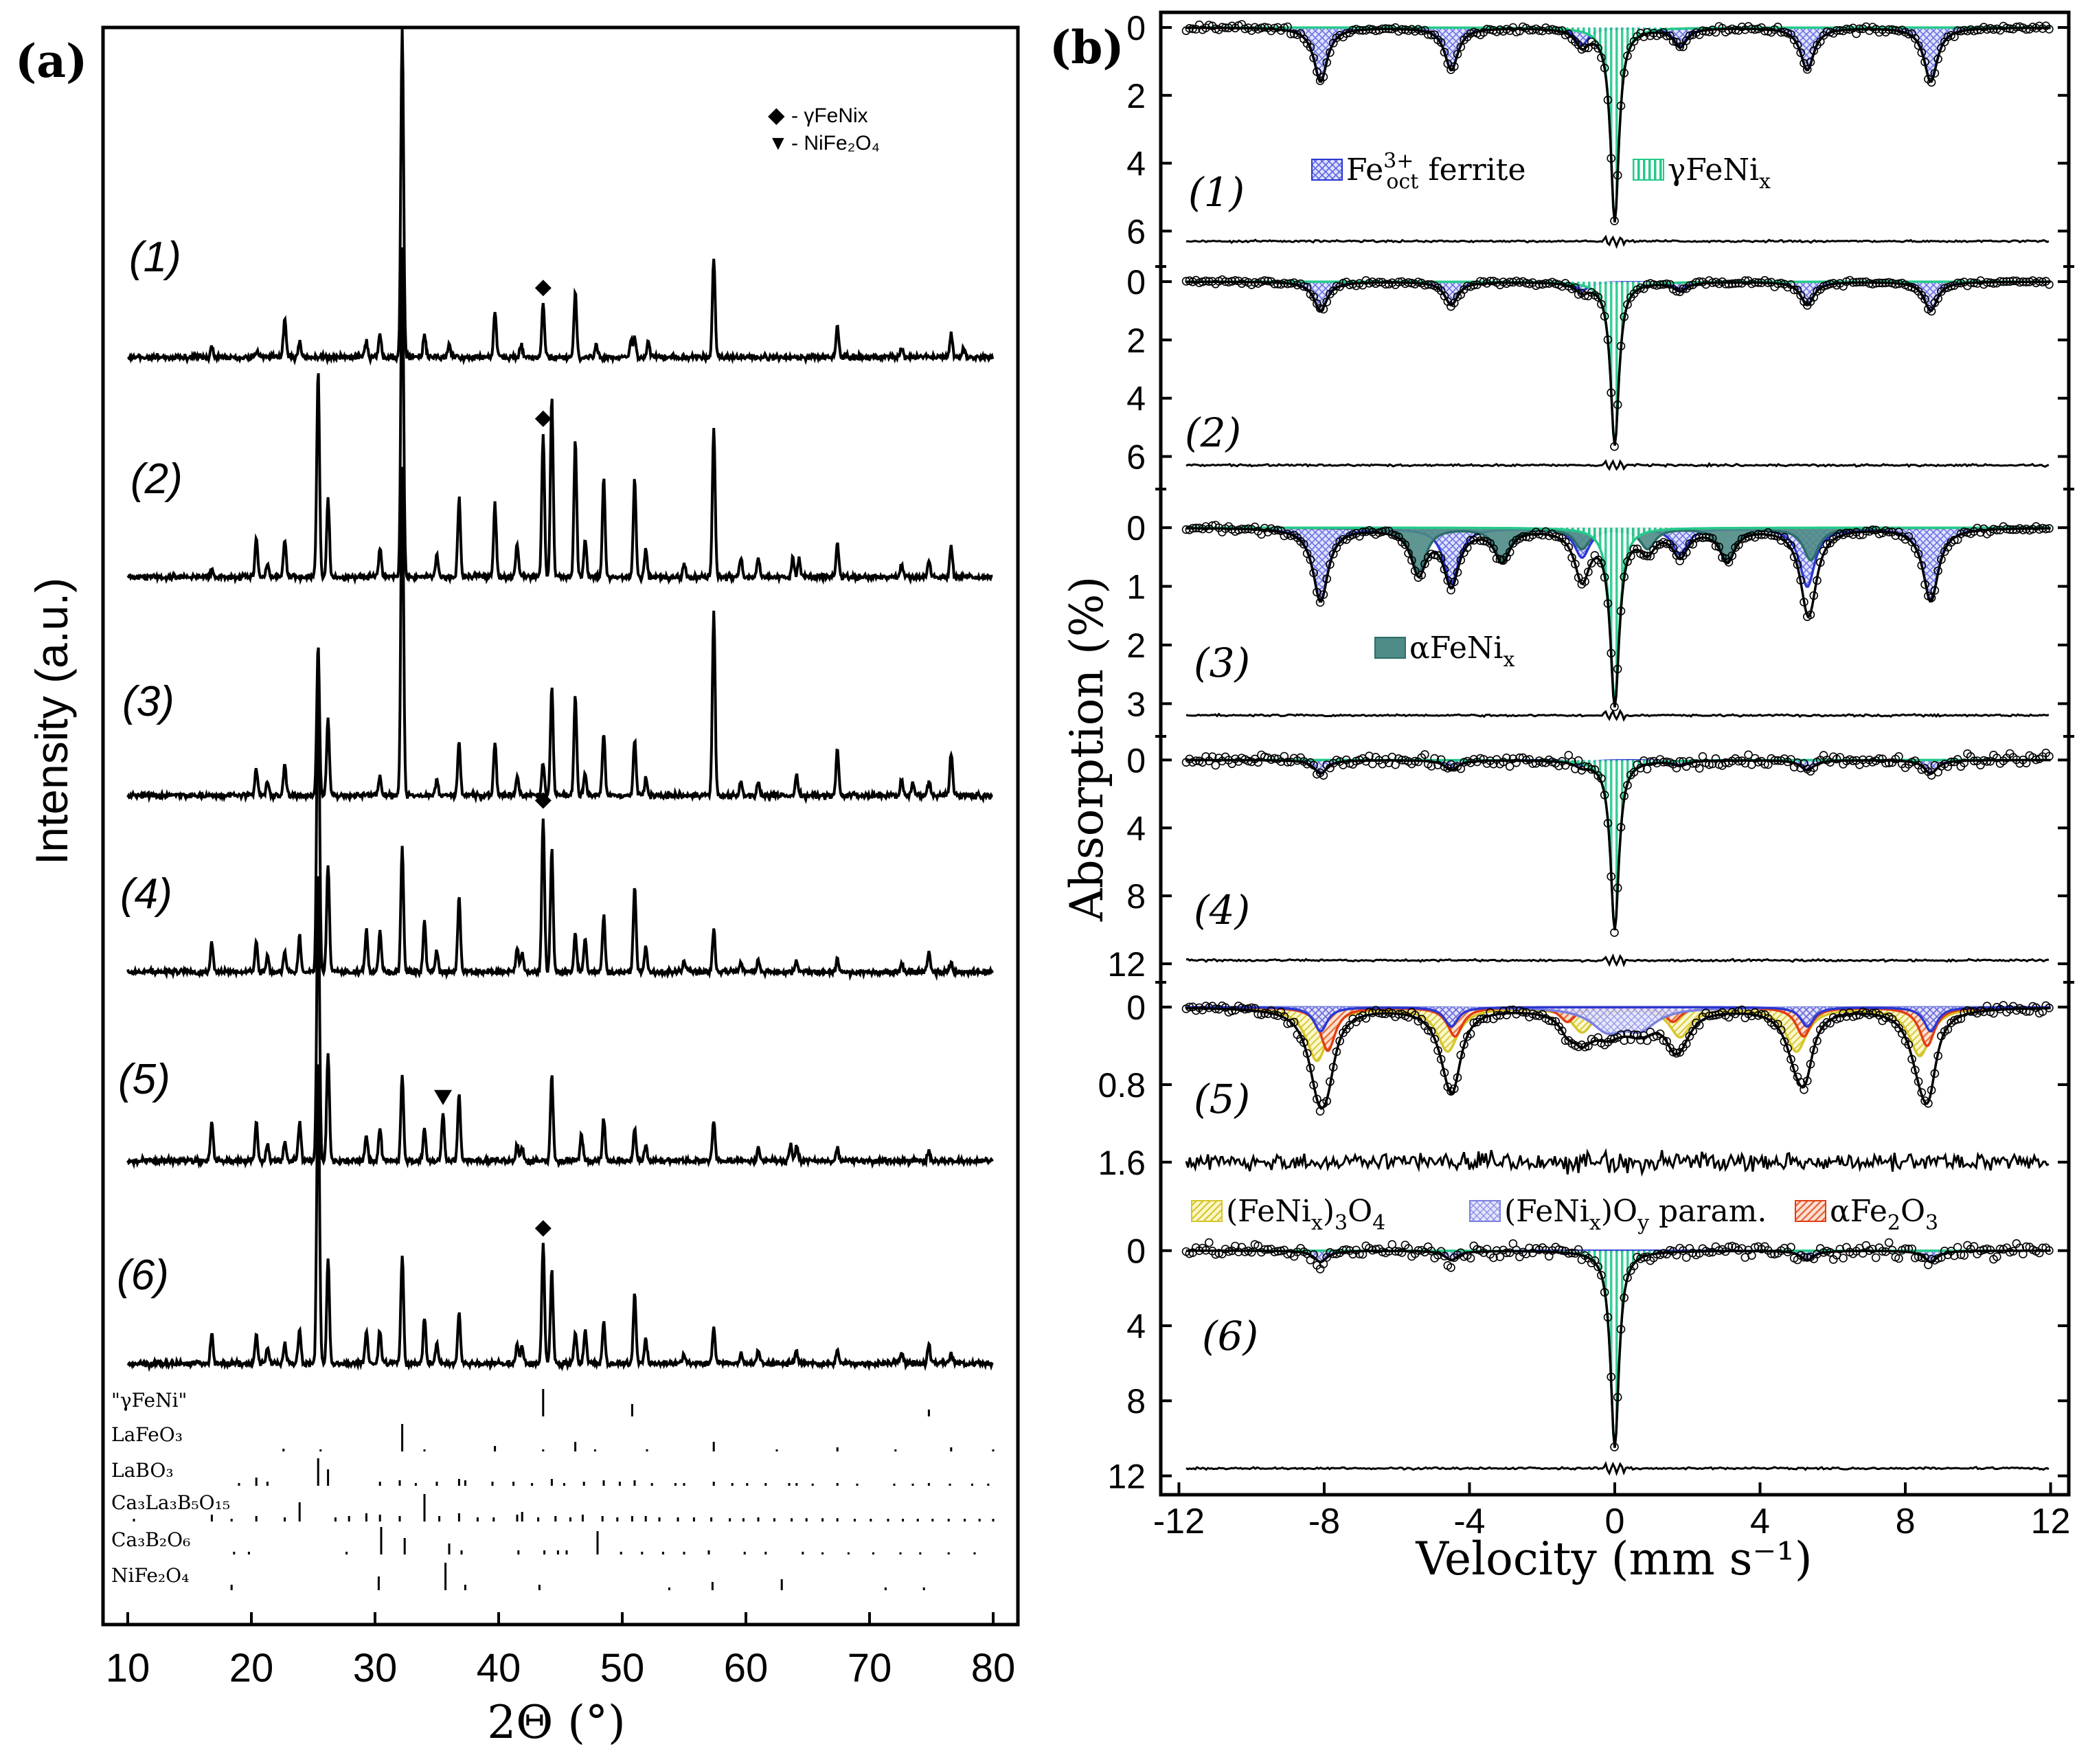  Describe the element at coordinates (1884, 1214) in the screenshot. I see `hematite-legend-label: αFe2O3` at that location.